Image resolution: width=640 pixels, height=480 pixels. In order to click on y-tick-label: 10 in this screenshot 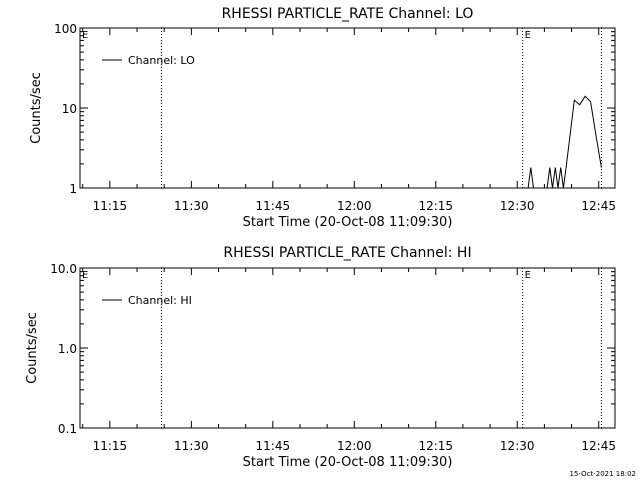, I will do `click(69, 109)`.